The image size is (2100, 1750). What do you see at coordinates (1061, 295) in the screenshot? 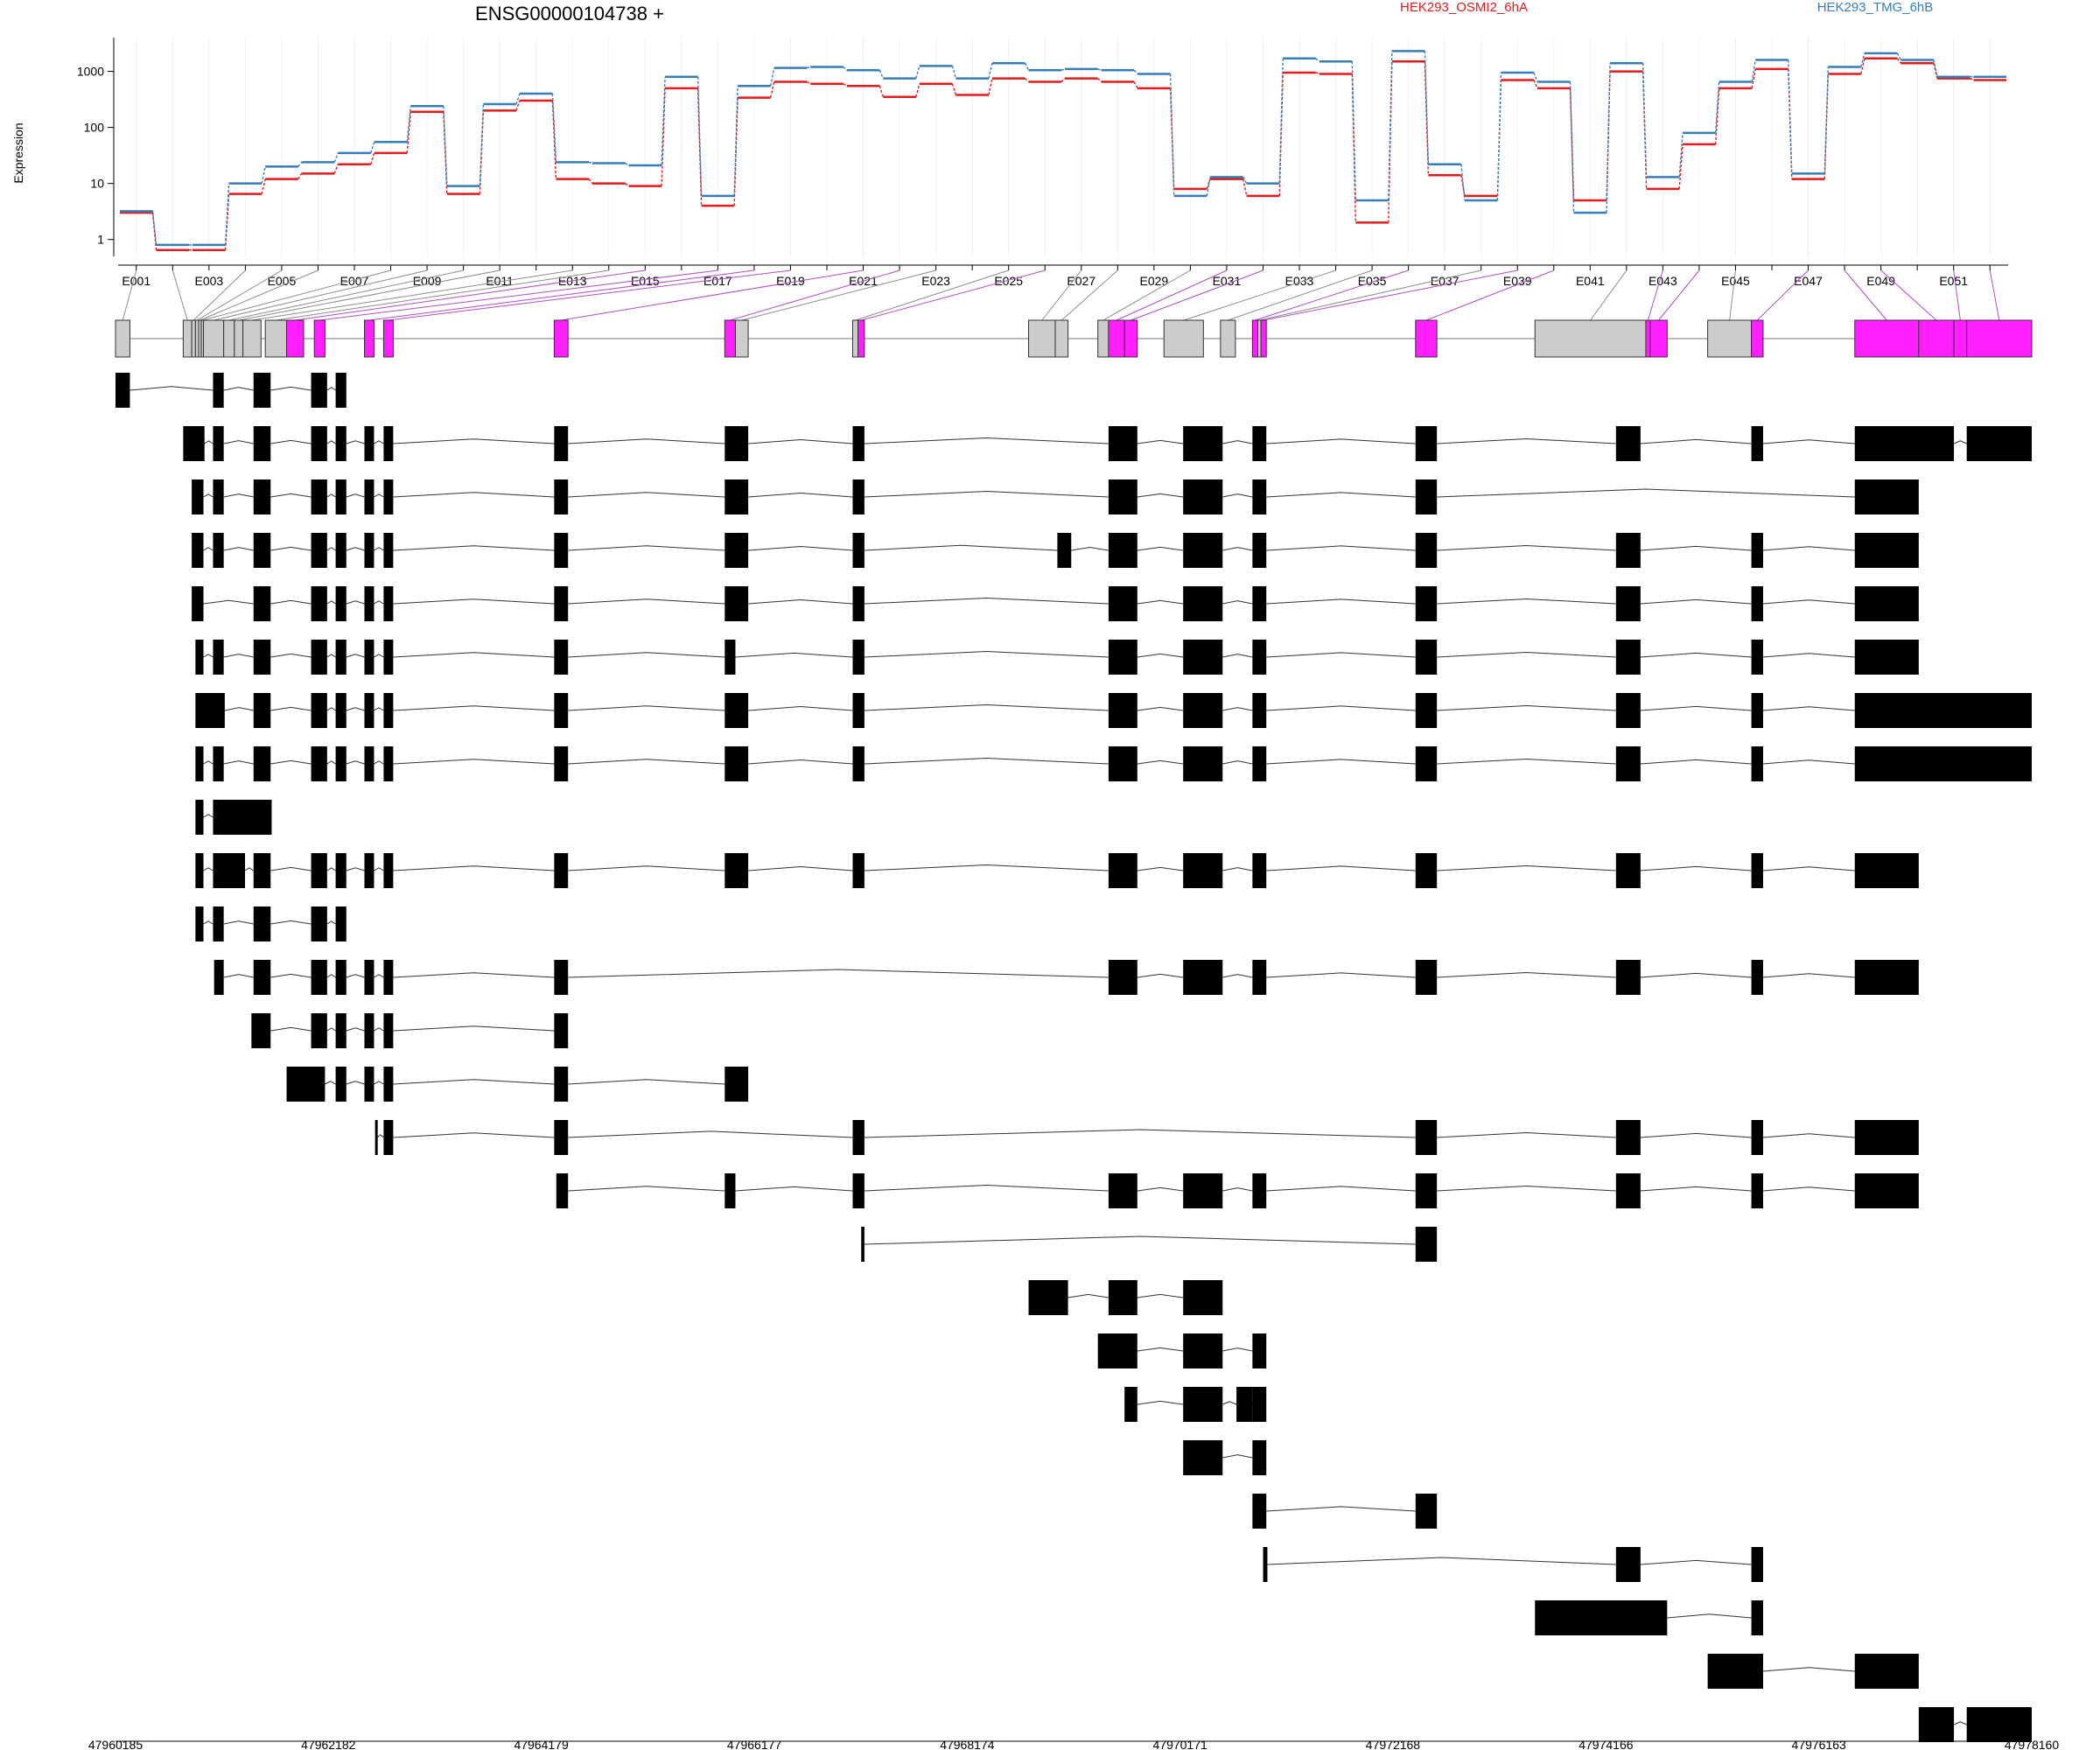
I see `exon-connectors` at bounding box center [1061, 295].